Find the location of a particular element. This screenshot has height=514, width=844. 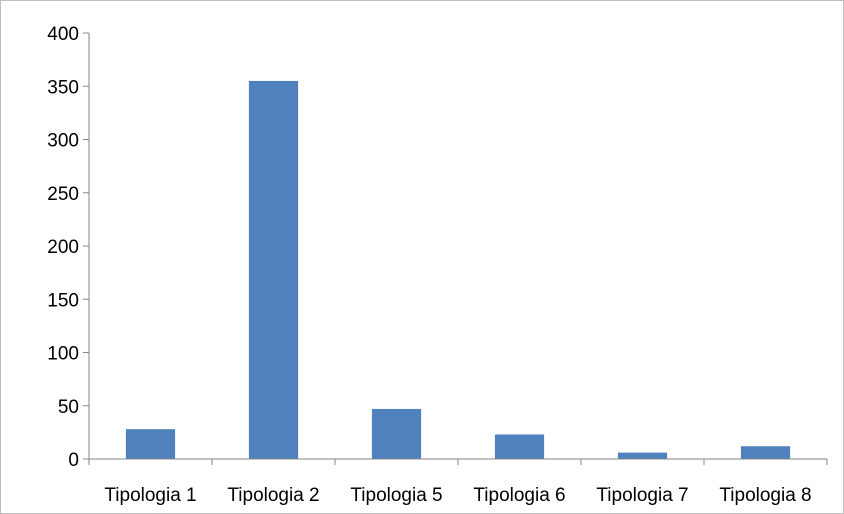

y-tick-label: 100 is located at coordinates (63, 354).